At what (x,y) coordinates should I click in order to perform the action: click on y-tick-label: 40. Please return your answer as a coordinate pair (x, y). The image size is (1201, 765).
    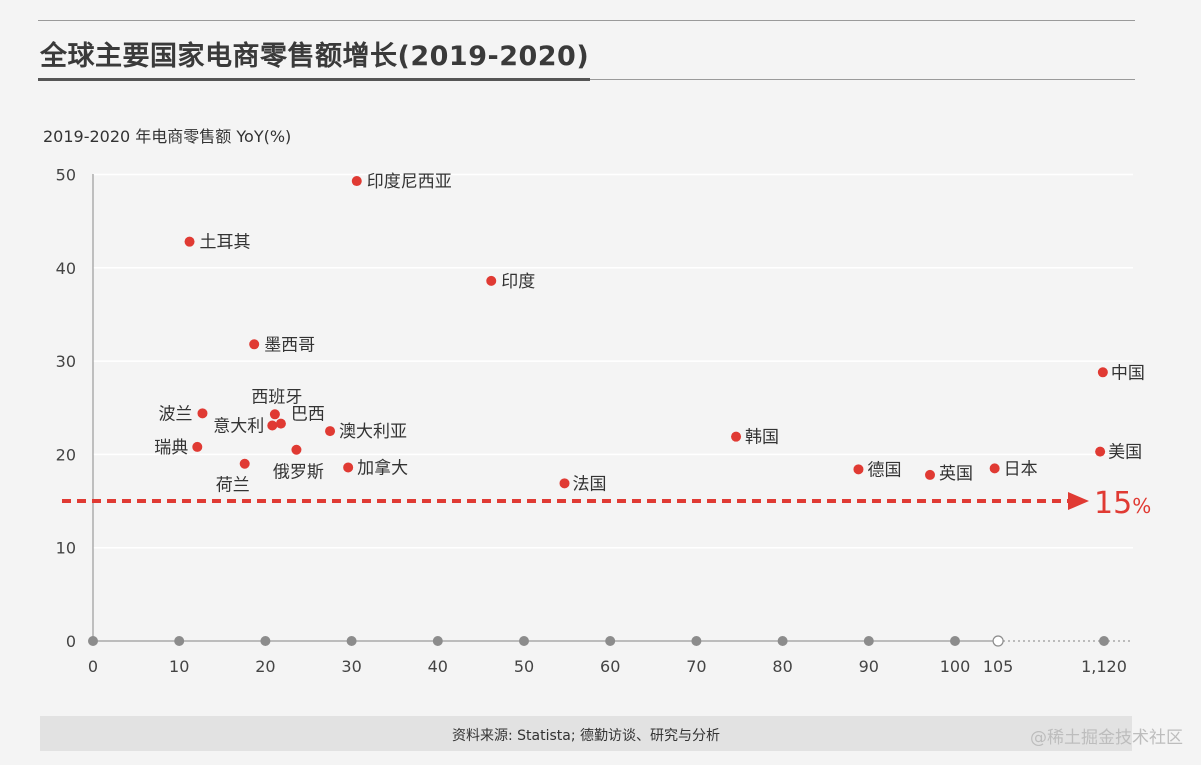
    Looking at the image, I should click on (66, 268).